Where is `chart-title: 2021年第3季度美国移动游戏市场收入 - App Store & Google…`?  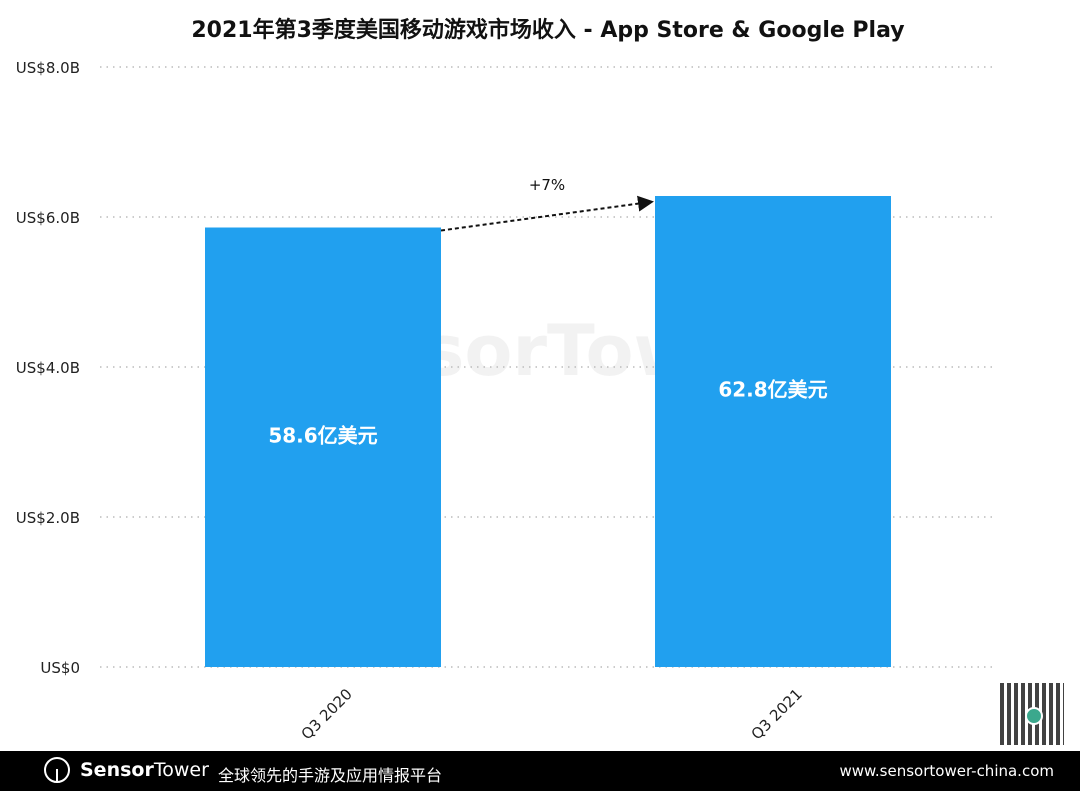
chart-title: 2021年第3季度美国移动游戏市场收入 - App Store & Google… is located at coordinates (548, 30).